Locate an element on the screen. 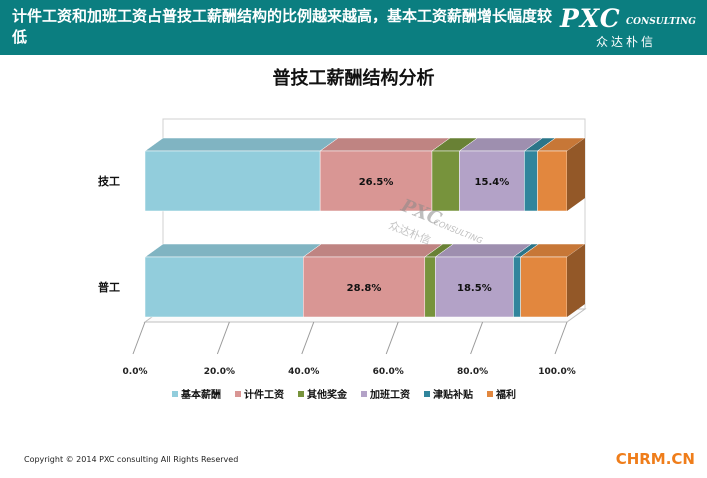 The width and height of the screenshot is (707, 478). data-label: 18.5% is located at coordinates (474, 288).